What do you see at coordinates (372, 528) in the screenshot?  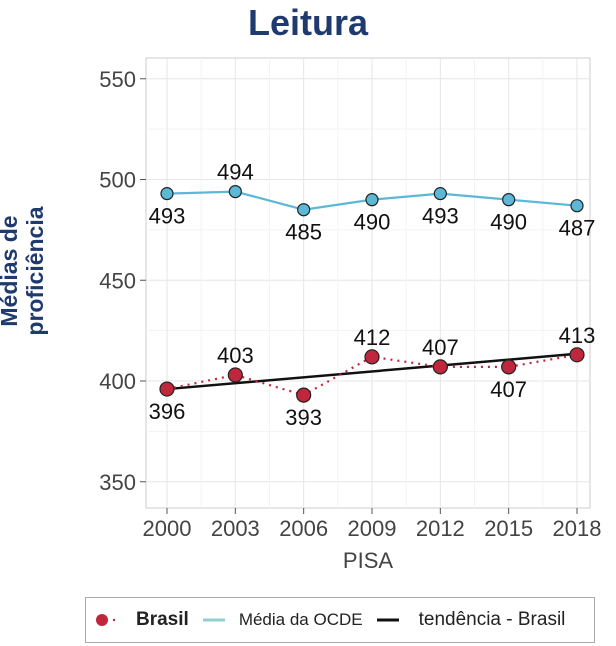 I see `x-tick-label: 2009` at bounding box center [372, 528].